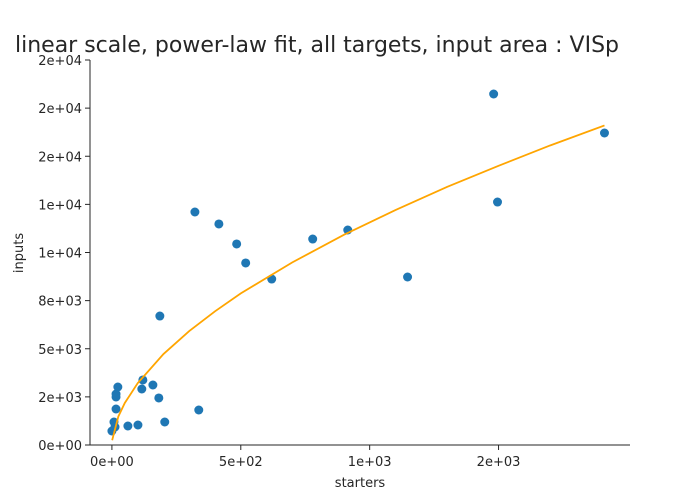  I want to click on y-tick-label: 0e+00, so click(60, 446).